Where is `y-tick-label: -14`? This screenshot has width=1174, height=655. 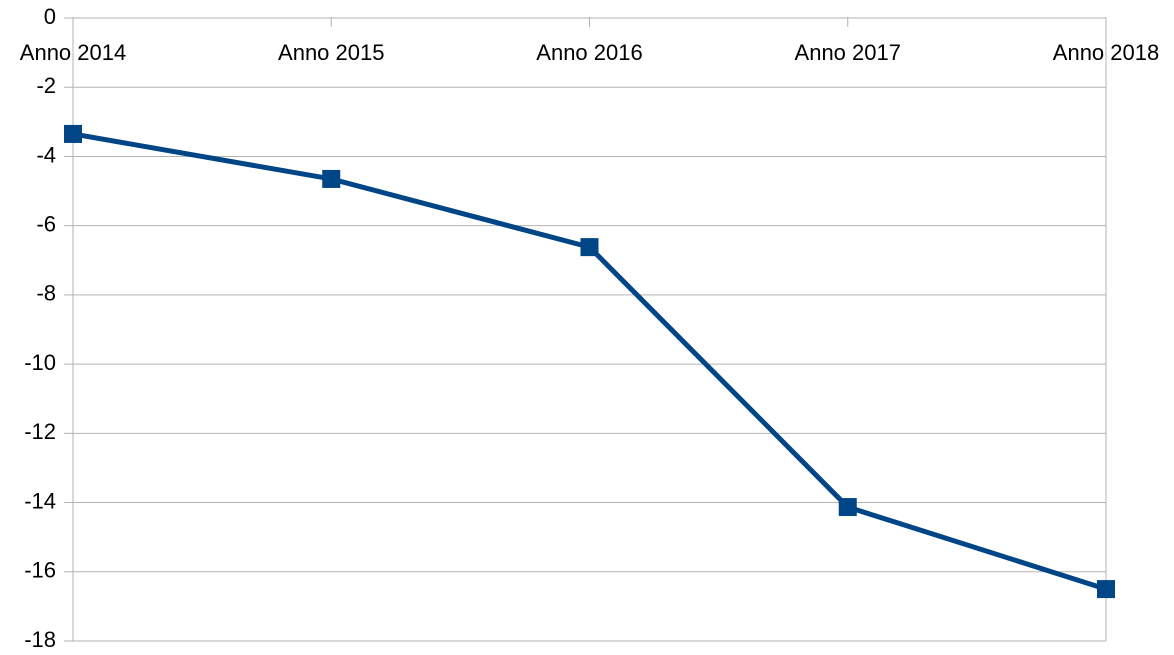 y-tick-label: -14 is located at coordinates (40, 500).